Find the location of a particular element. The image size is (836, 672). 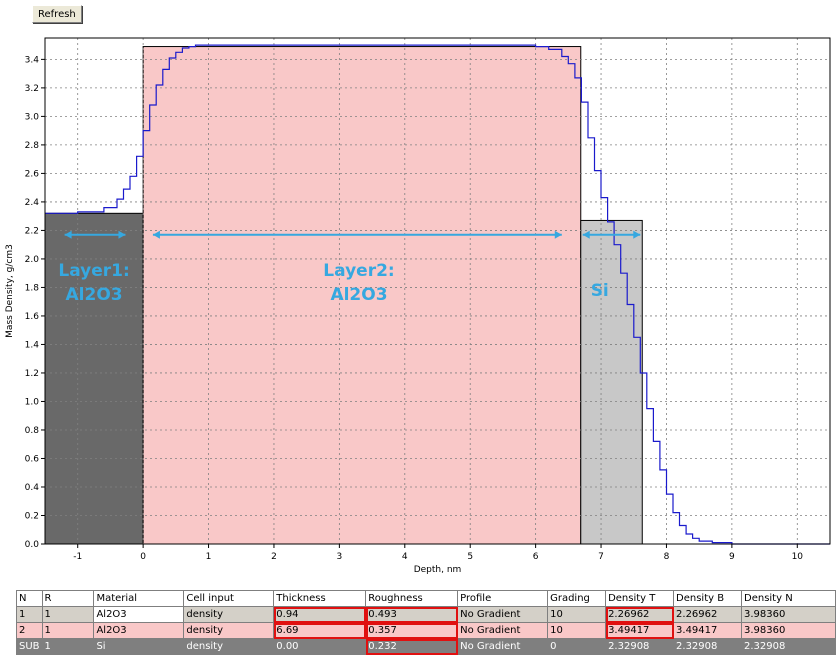

cell-n: 2 is located at coordinates (29, 630).